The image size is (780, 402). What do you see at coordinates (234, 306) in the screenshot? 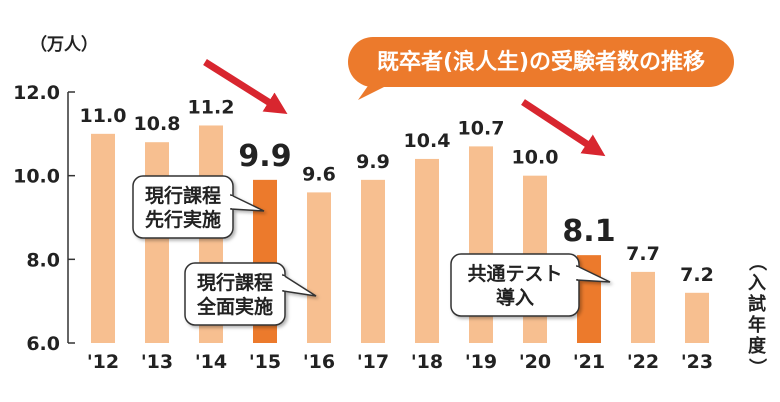
I see `annotation-text: 全面実施` at bounding box center [234, 306].